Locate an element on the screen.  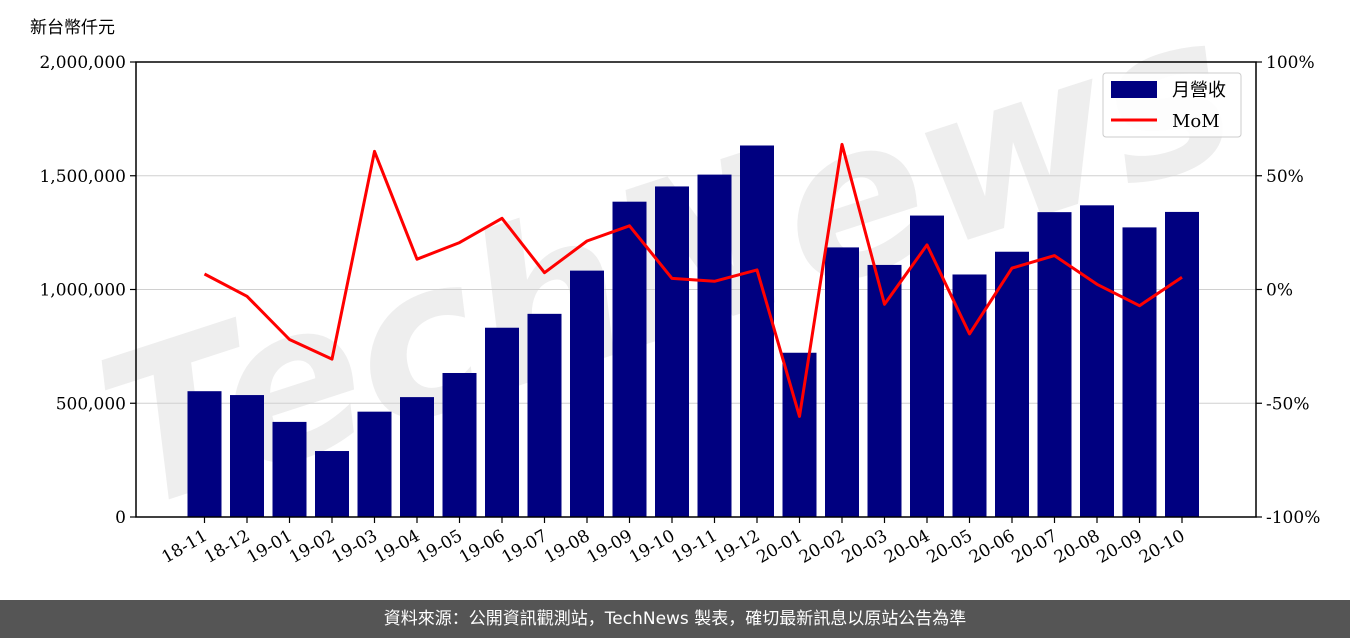
x-tick-label: 20-09 is located at coordinates (1120, 547).